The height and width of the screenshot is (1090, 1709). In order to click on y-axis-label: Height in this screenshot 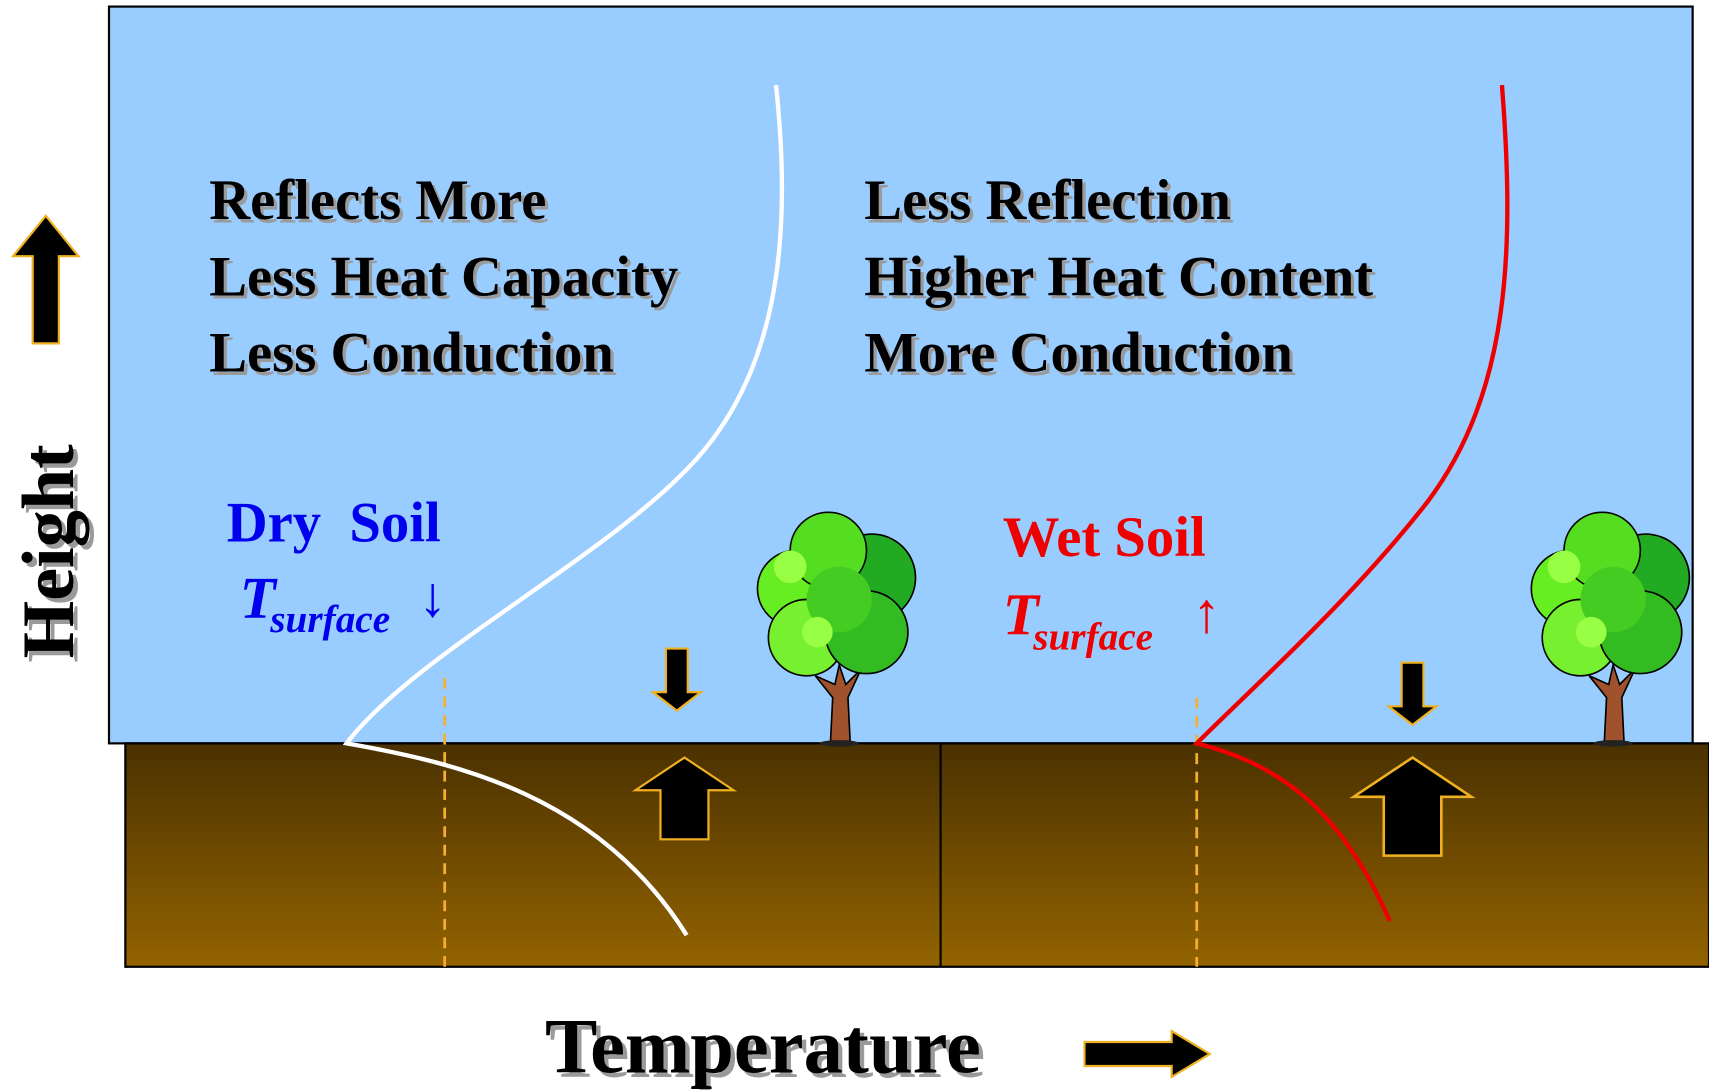, I will do `click(49, 551)`.